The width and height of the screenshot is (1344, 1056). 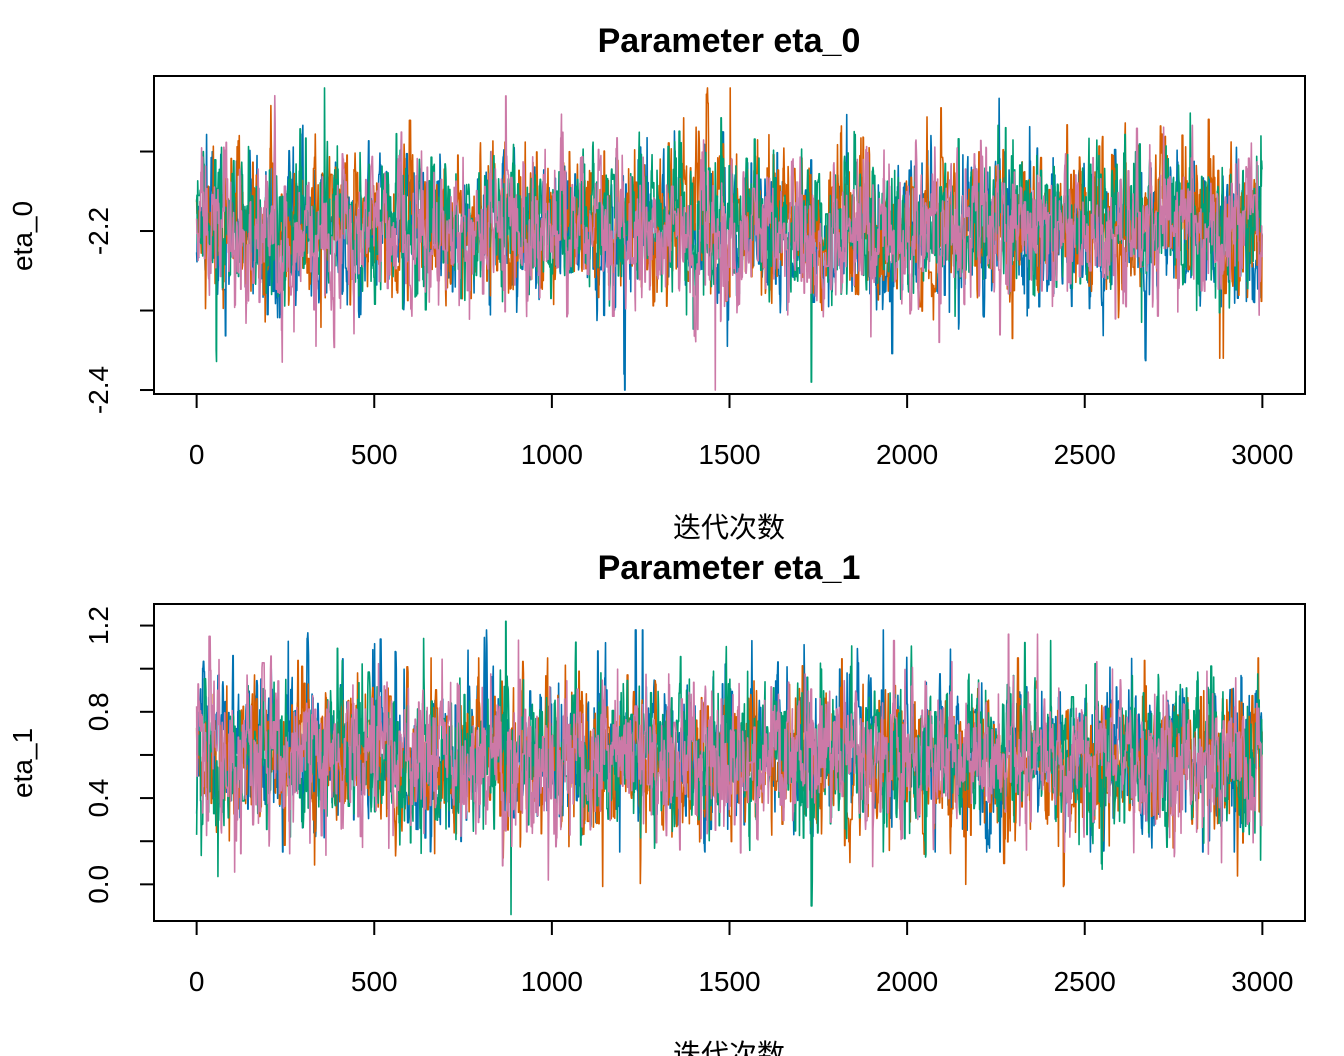 I want to click on chart-title: Parameter eta_0, so click(x=729, y=41).